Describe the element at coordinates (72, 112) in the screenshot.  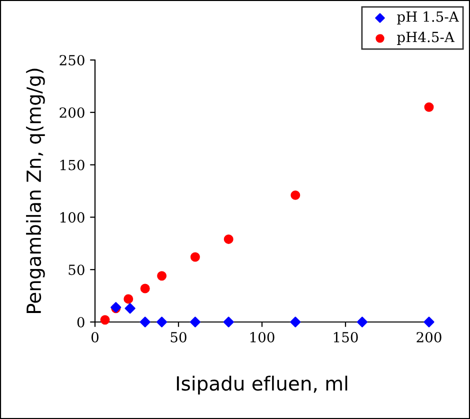
I see `y-tick-label: 200` at that location.